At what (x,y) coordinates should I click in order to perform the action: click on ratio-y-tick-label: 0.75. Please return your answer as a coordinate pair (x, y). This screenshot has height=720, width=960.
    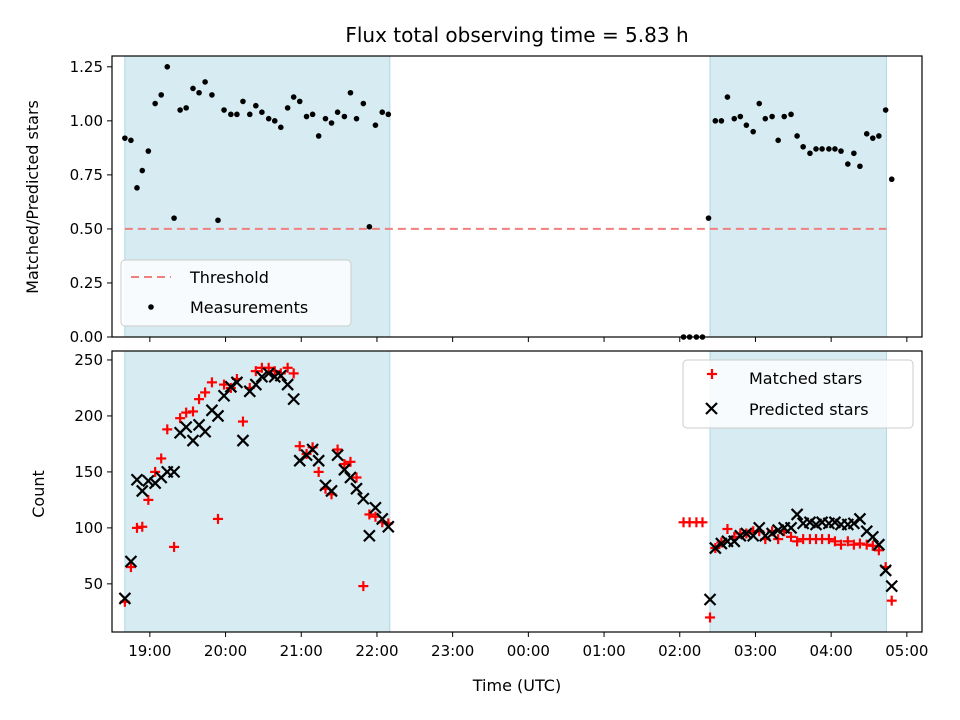
    Looking at the image, I should click on (86, 175).